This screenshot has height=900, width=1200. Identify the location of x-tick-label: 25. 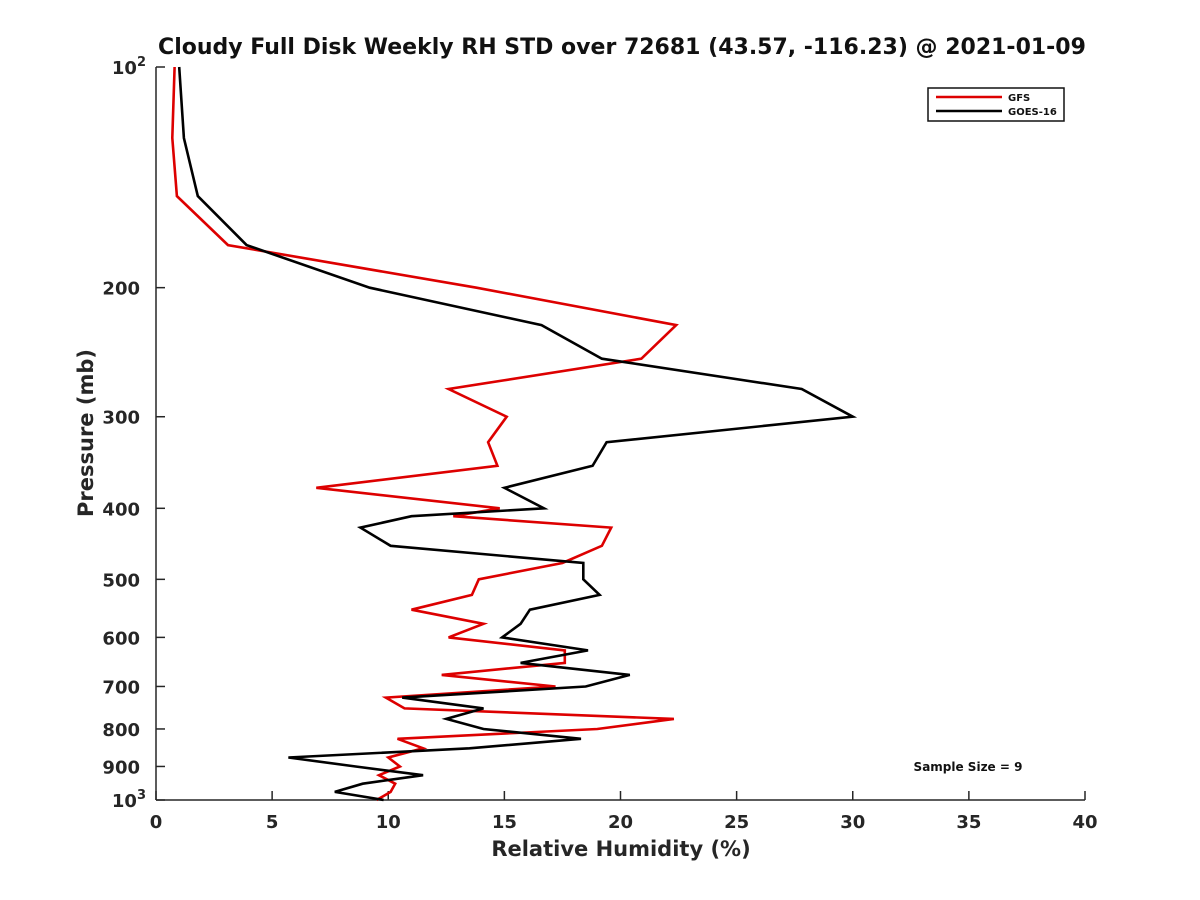
(736, 822).